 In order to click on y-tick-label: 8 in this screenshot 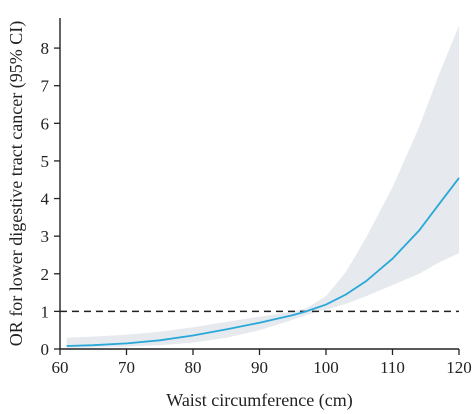, I will do `click(45, 48)`.